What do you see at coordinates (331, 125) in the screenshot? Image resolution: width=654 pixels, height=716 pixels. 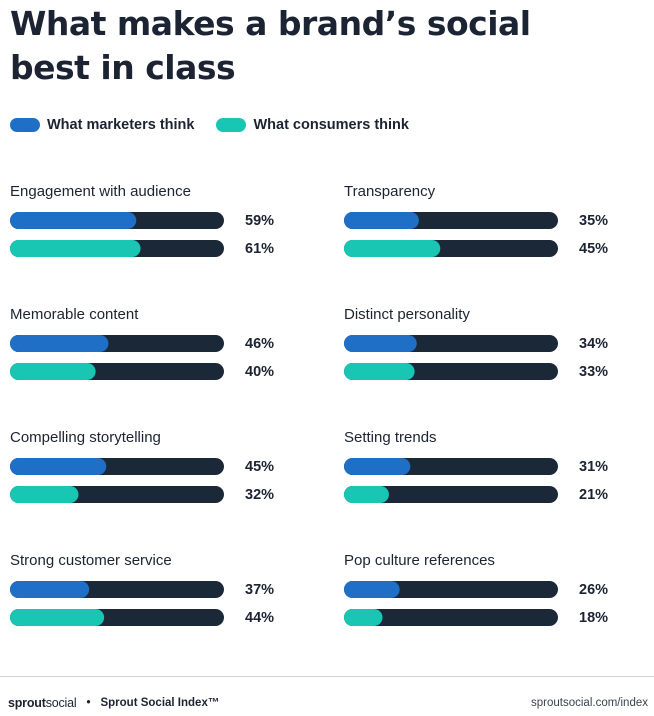 I see `legend-label-consumers: What consumers think` at bounding box center [331, 125].